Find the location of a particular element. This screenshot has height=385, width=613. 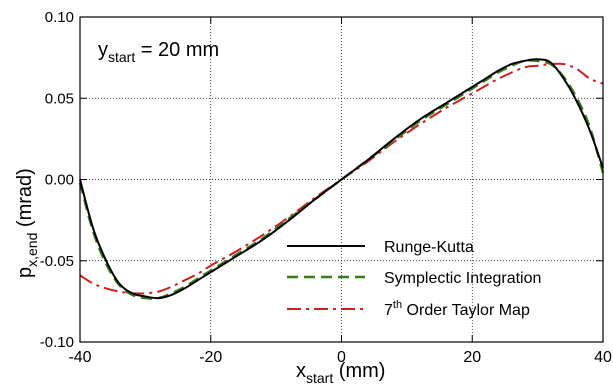

y-tick-label: 0.00 is located at coordinates (59, 180).